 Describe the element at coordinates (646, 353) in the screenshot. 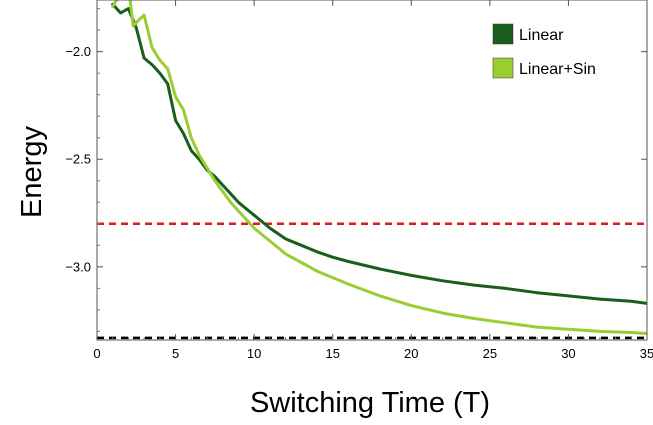

I see `x-tick-label: 35` at that location.